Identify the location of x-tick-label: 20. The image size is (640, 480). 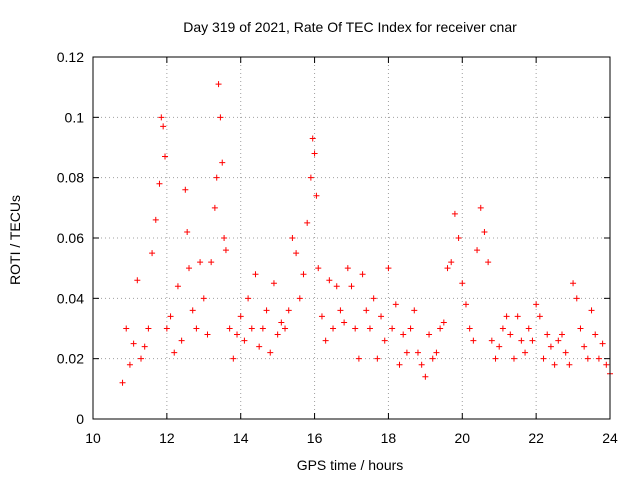
(462, 438).